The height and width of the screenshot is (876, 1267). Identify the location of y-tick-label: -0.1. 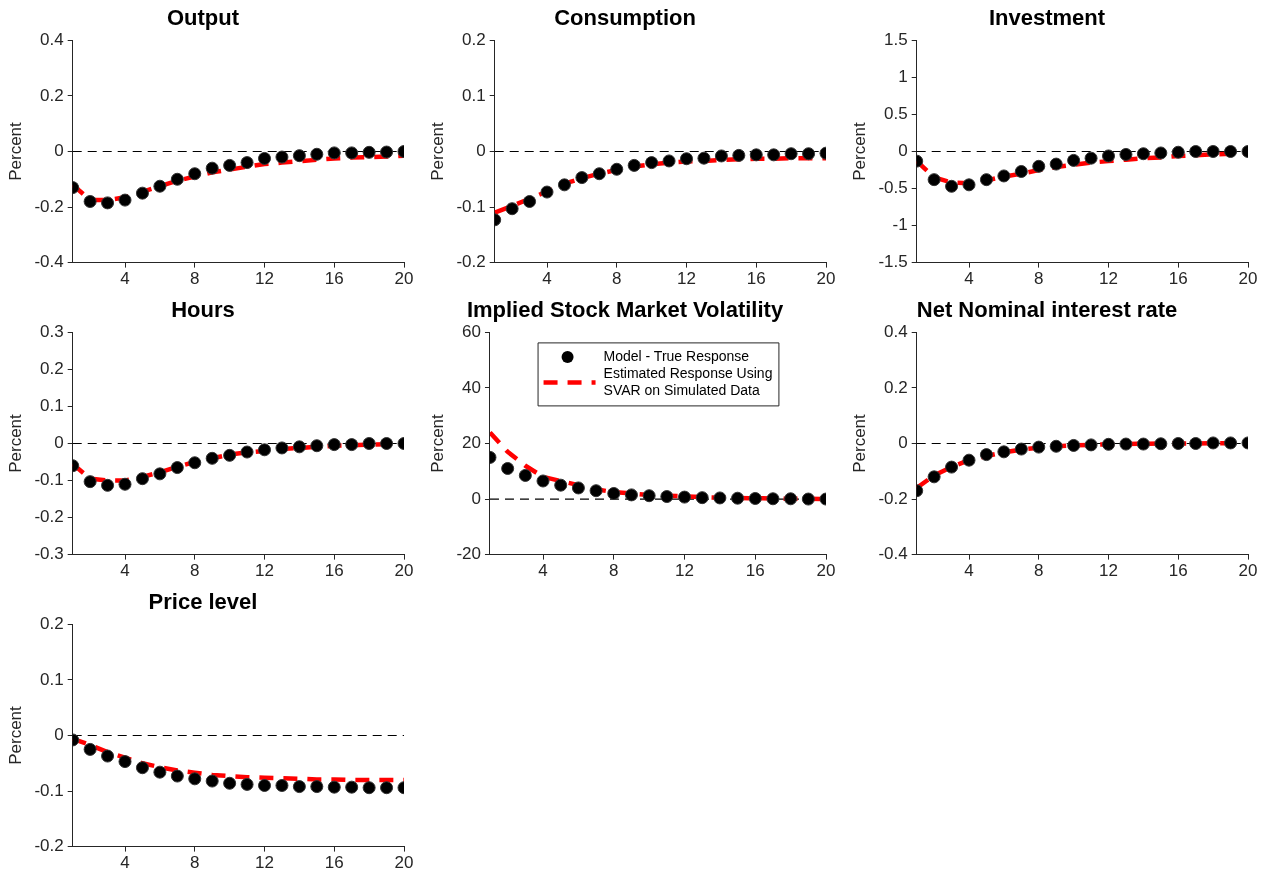
(49, 790).